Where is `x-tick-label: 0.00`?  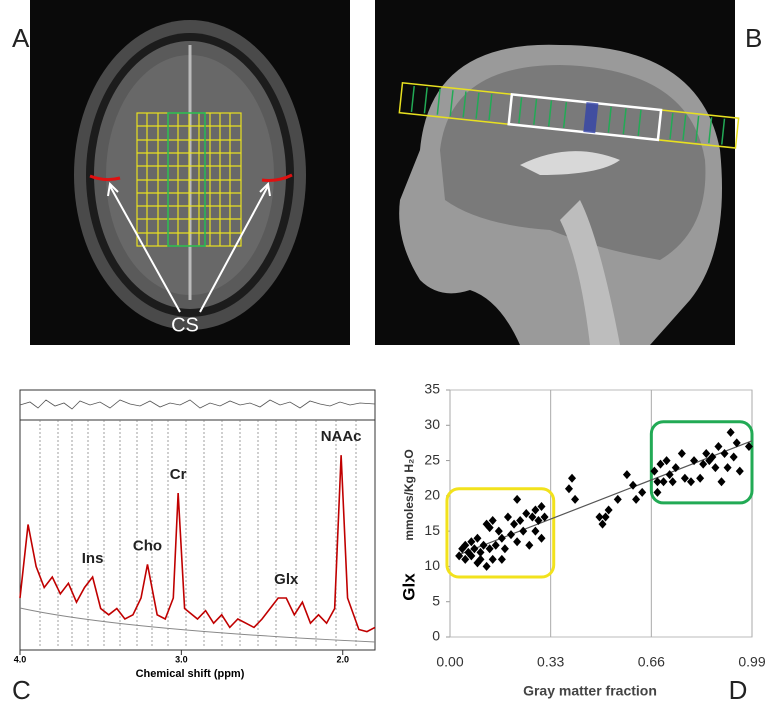 x-tick-label: 0.00 is located at coordinates (449, 662).